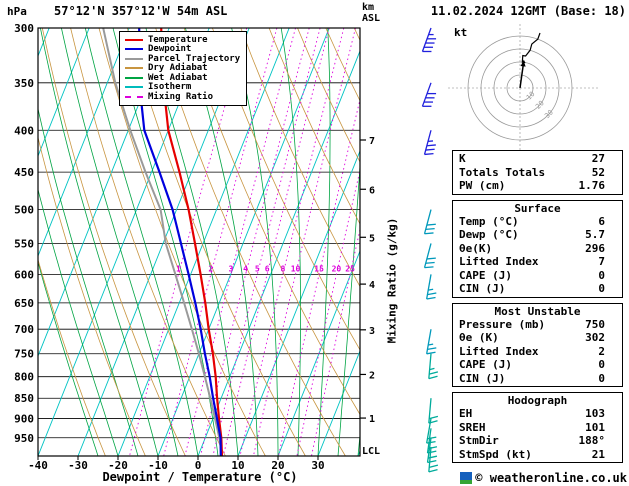 The image size is (629, 486). Describe the element at coordinates (466, 413) in the screenshot. I see `row-label: EH` at that location.